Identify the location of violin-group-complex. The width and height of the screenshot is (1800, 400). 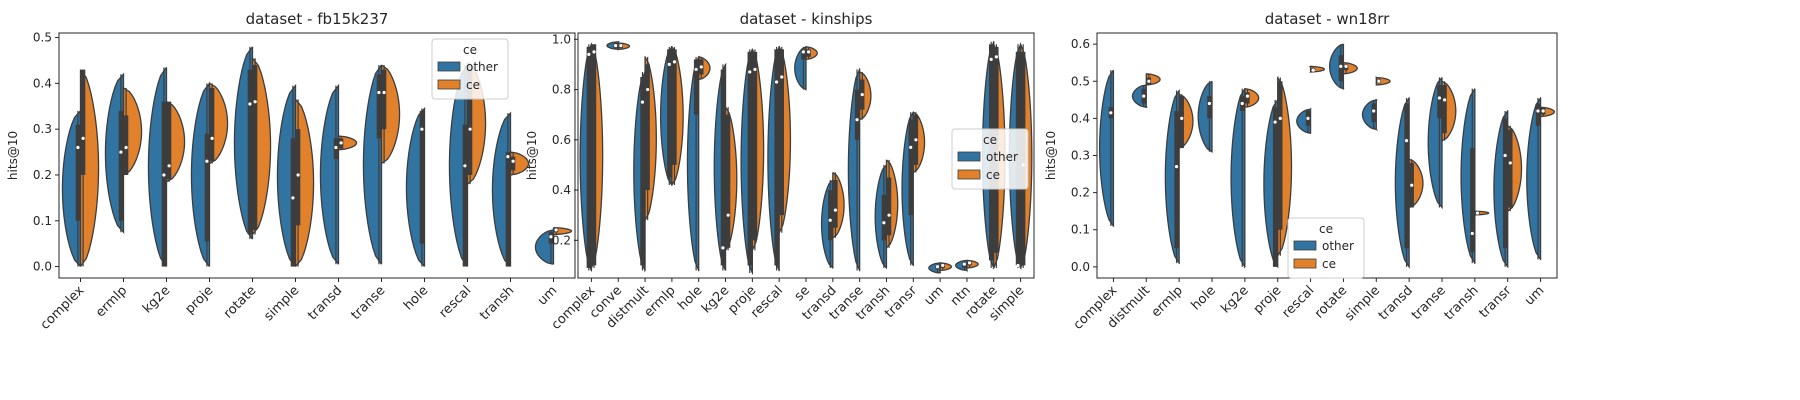
(591, 157).